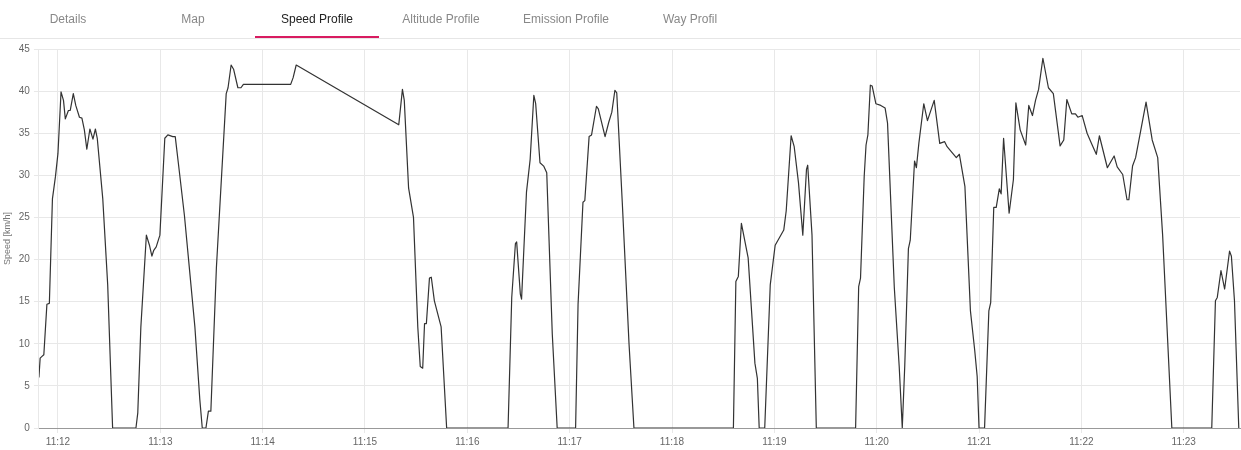  I want to click on y-tick-label: 25, so click(24, 217).